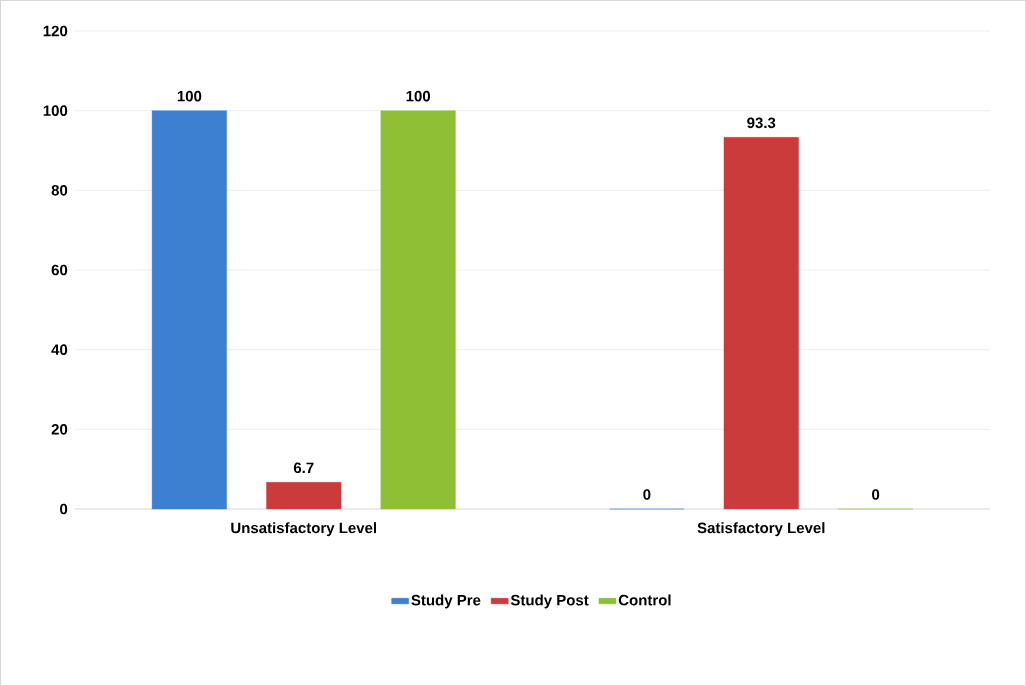 The height and width of the screenshot is (686, 1026). Describe the element at coordinates (64, 509) in the screenshot. I see `y-tick-label: 0` at that location.